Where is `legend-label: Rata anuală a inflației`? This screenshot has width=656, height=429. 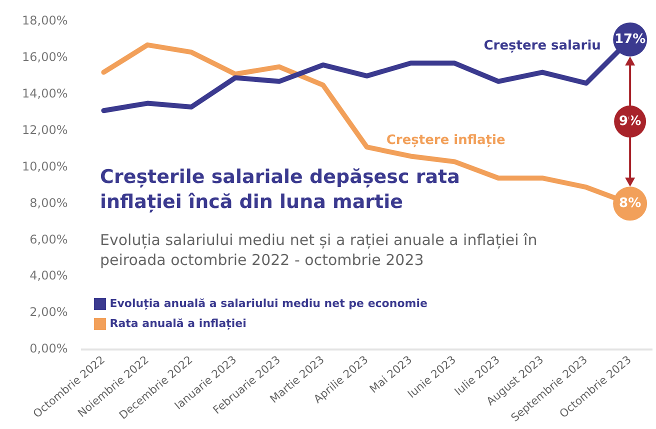
legend-label: Rata anuală a inflației is located at coordinates (178, 323).